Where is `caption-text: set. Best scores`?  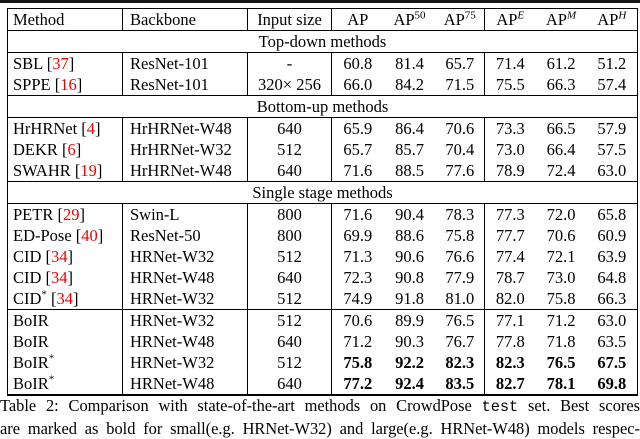
caption-text: set. Best scores is located at coordinates (579, 405).